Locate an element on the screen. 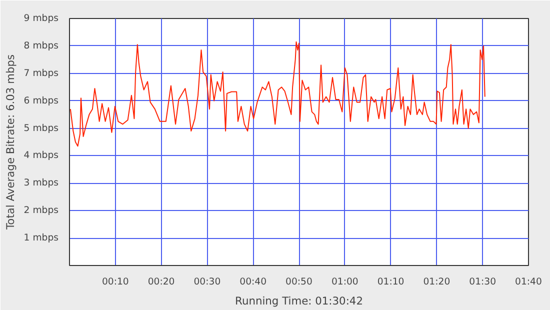  y-tick-label: 9 mbps is located at coordinates (41, 18).